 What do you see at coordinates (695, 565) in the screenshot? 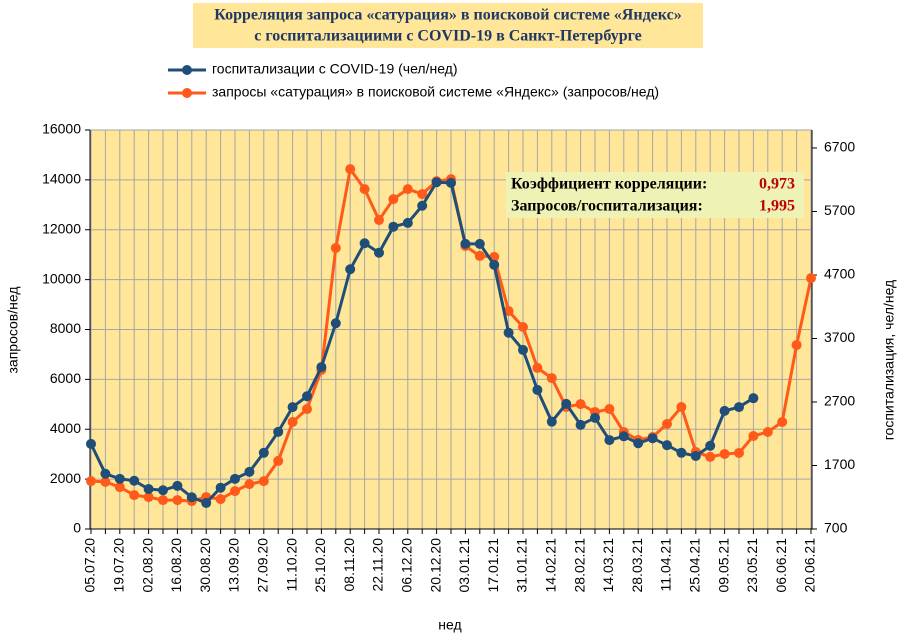
I see `x-tick-label: 25.04.21` at bounding box center [695, 565].